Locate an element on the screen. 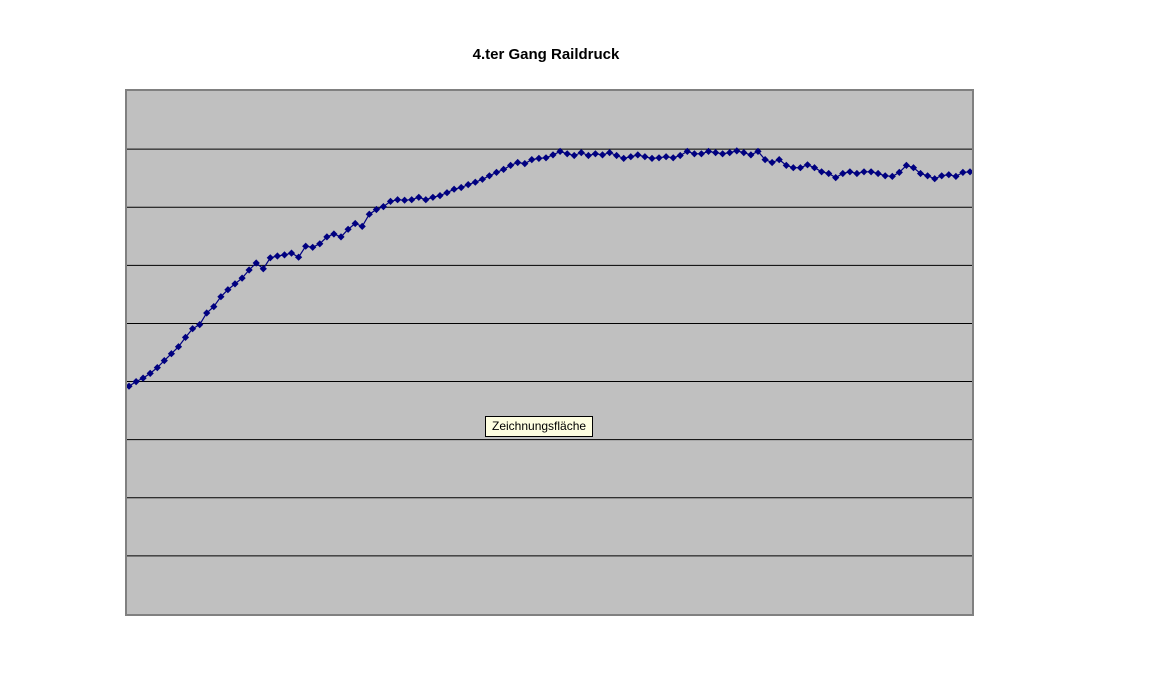  chart-title: 4.ter Gang Raildruck is located at coordinates (546, 54).